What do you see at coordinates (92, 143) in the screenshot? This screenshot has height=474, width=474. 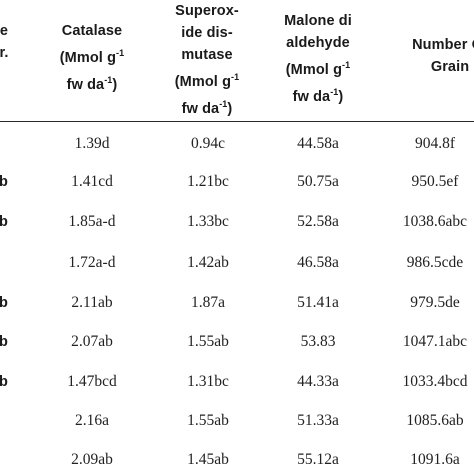 I see `catalase-cell: 1.39d` at bounding box center [92, 143].